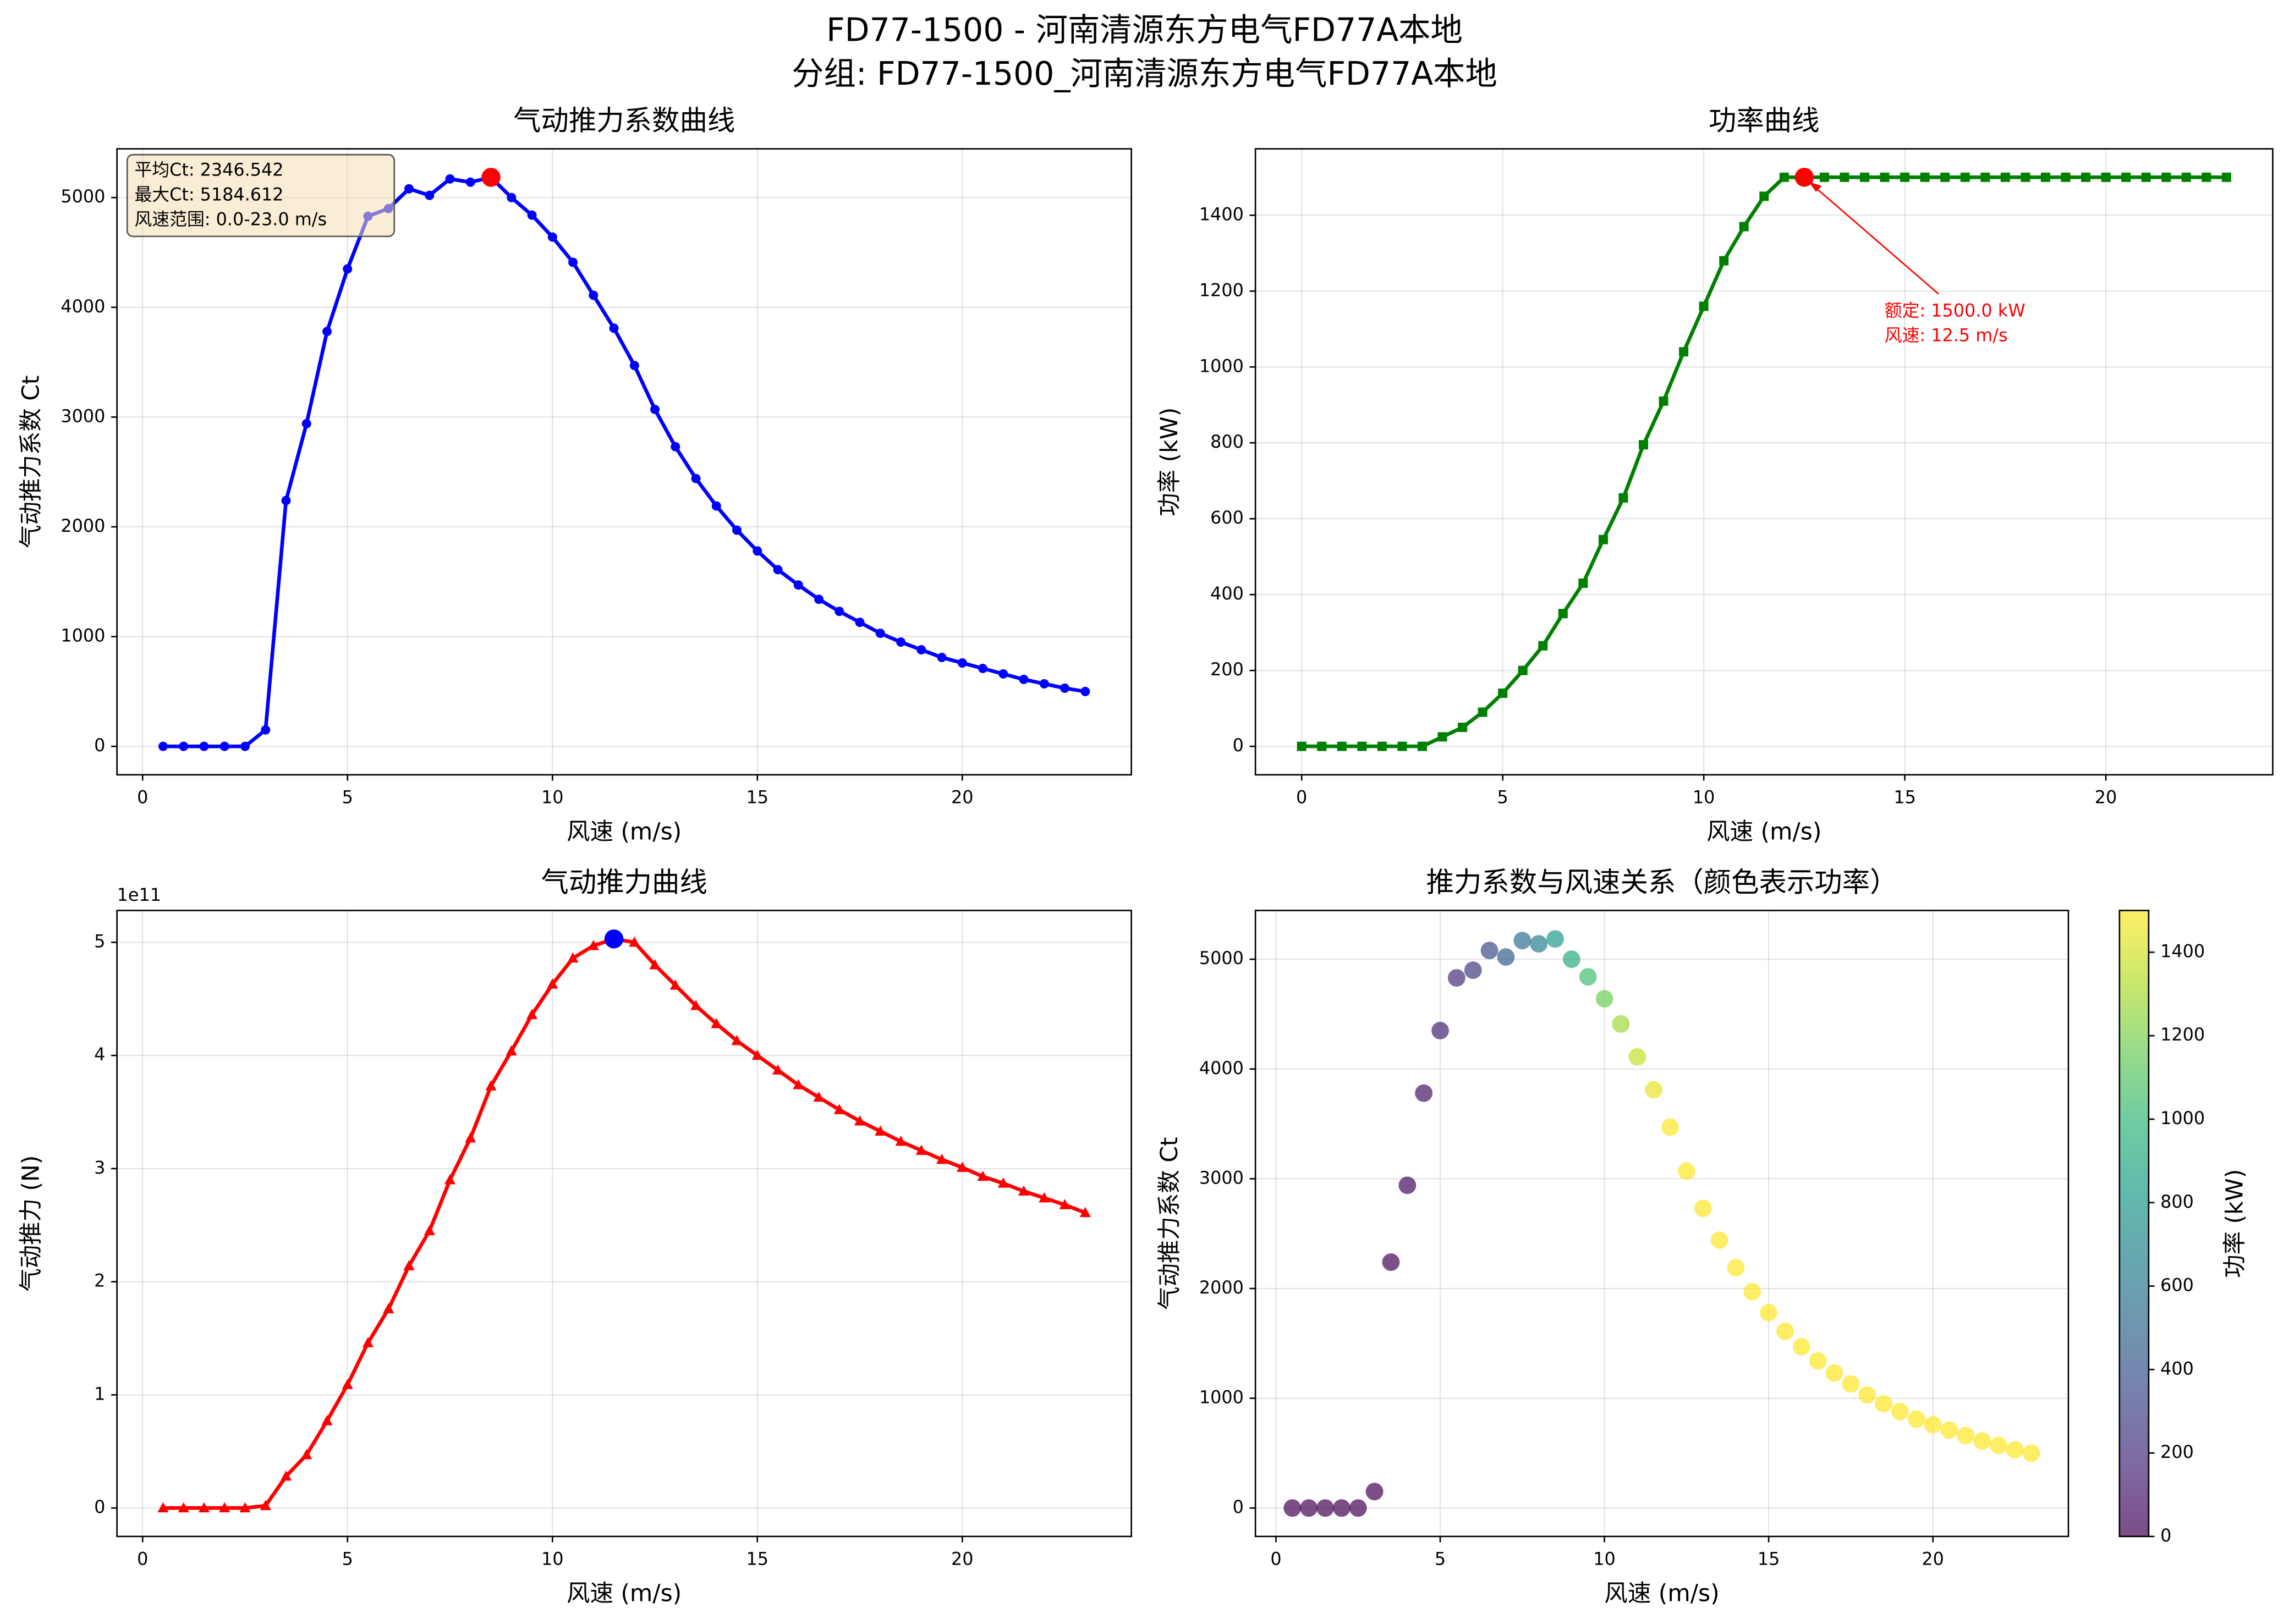 The height and width of the screenshot is (1624, 2289). What do you see at coordinates (99, 1054) in the screenshot?
I see `y-tick-label: 4` at bounding box center [99, 1054].